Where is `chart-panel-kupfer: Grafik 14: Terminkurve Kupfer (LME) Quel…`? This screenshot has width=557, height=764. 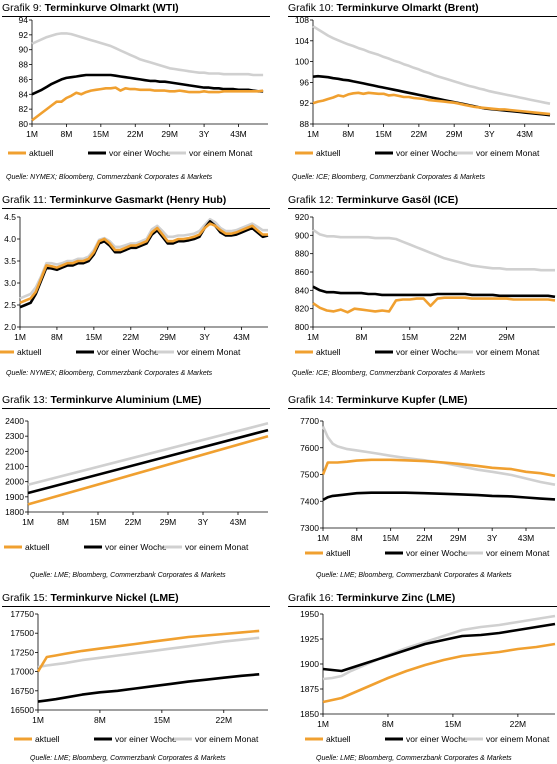
chart-panel-kupfer: Grafik 14: Terminkurve Kupfer (LME) Quel… is located at coordinates (422, 487).